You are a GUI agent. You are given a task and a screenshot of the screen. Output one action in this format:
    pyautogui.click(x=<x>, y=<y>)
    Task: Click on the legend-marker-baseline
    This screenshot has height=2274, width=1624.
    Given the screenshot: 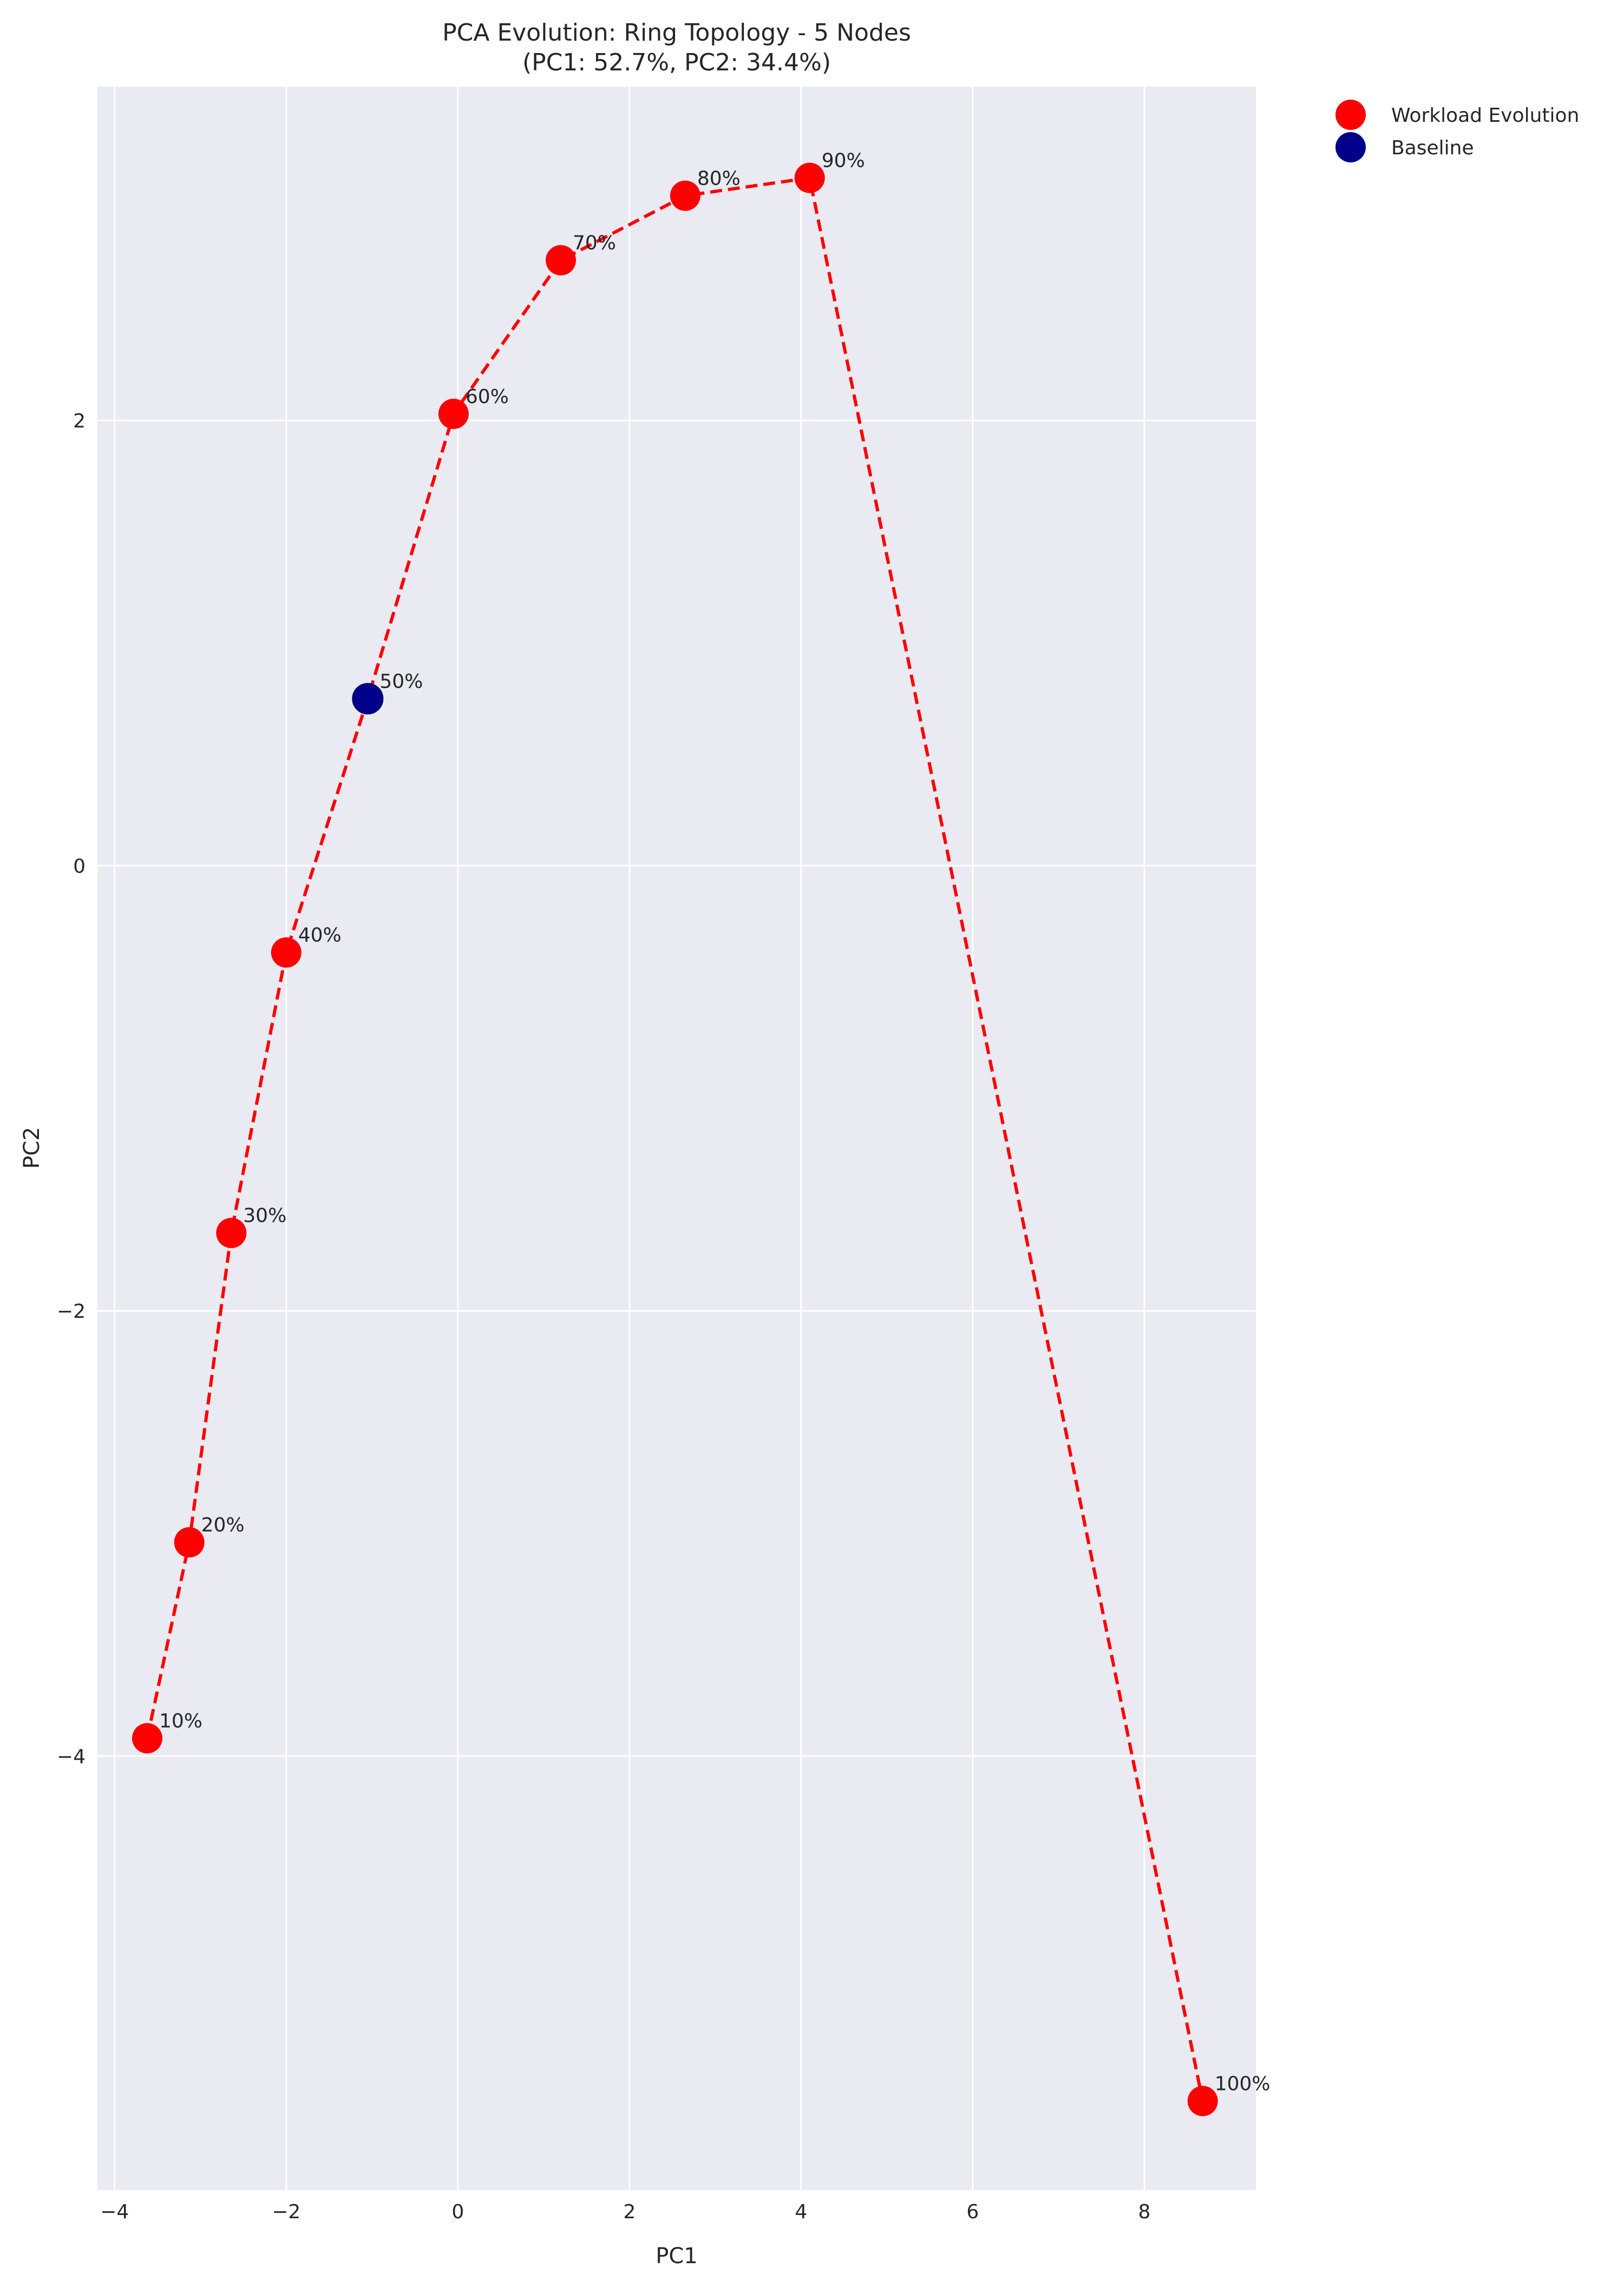 What is the action you would take?
    pyautogui.click(x=1350, y=147)
    